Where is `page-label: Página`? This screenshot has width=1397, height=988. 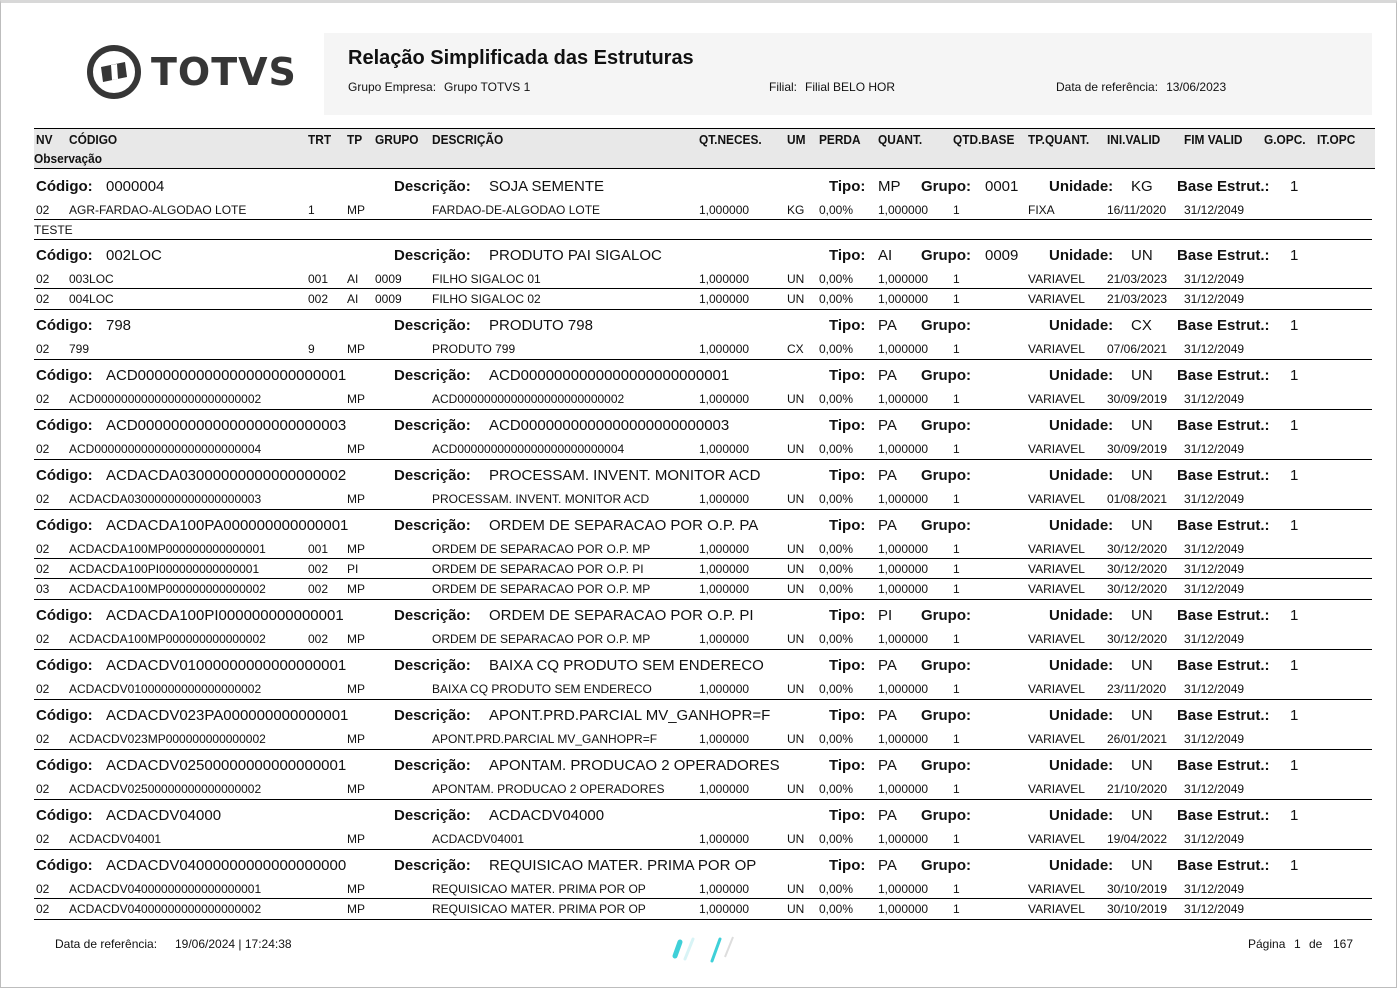 page-label: Página is located at coordinates (1267, 944).